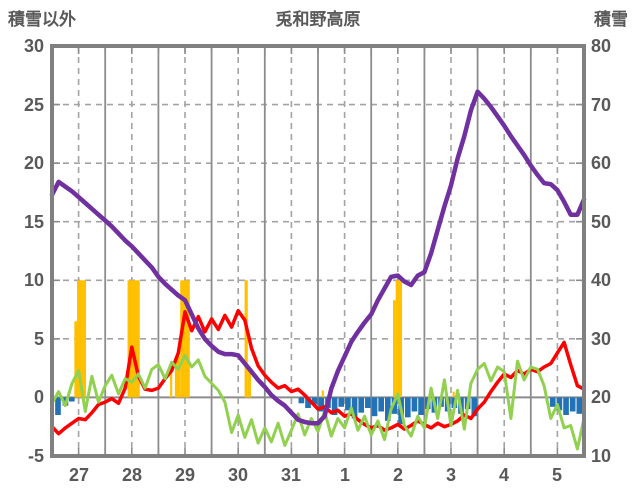 The width and height of the screenshot is (636, 501). I want to click on right-axis-tick-label: 10, so click(601, 456).